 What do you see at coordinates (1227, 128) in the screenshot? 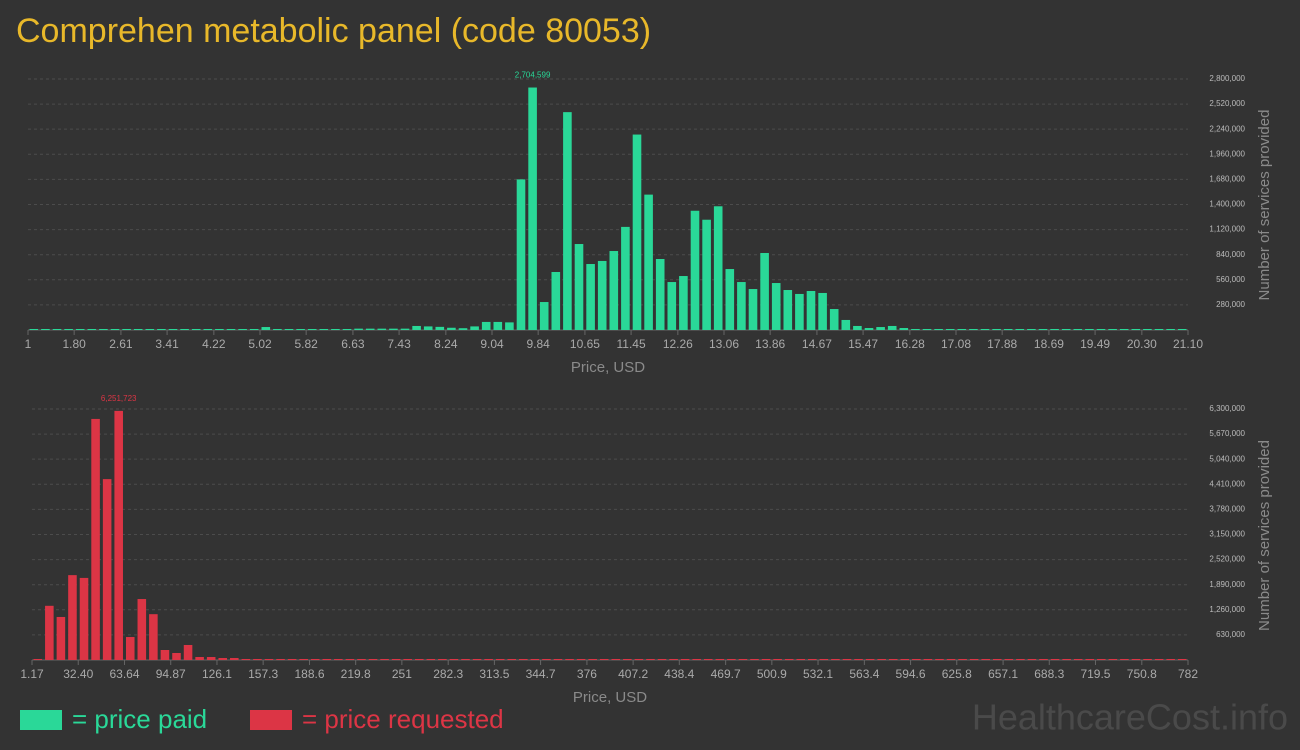
I see `y-tick-label: 2,240,000` at bounding box center [1227, 128].